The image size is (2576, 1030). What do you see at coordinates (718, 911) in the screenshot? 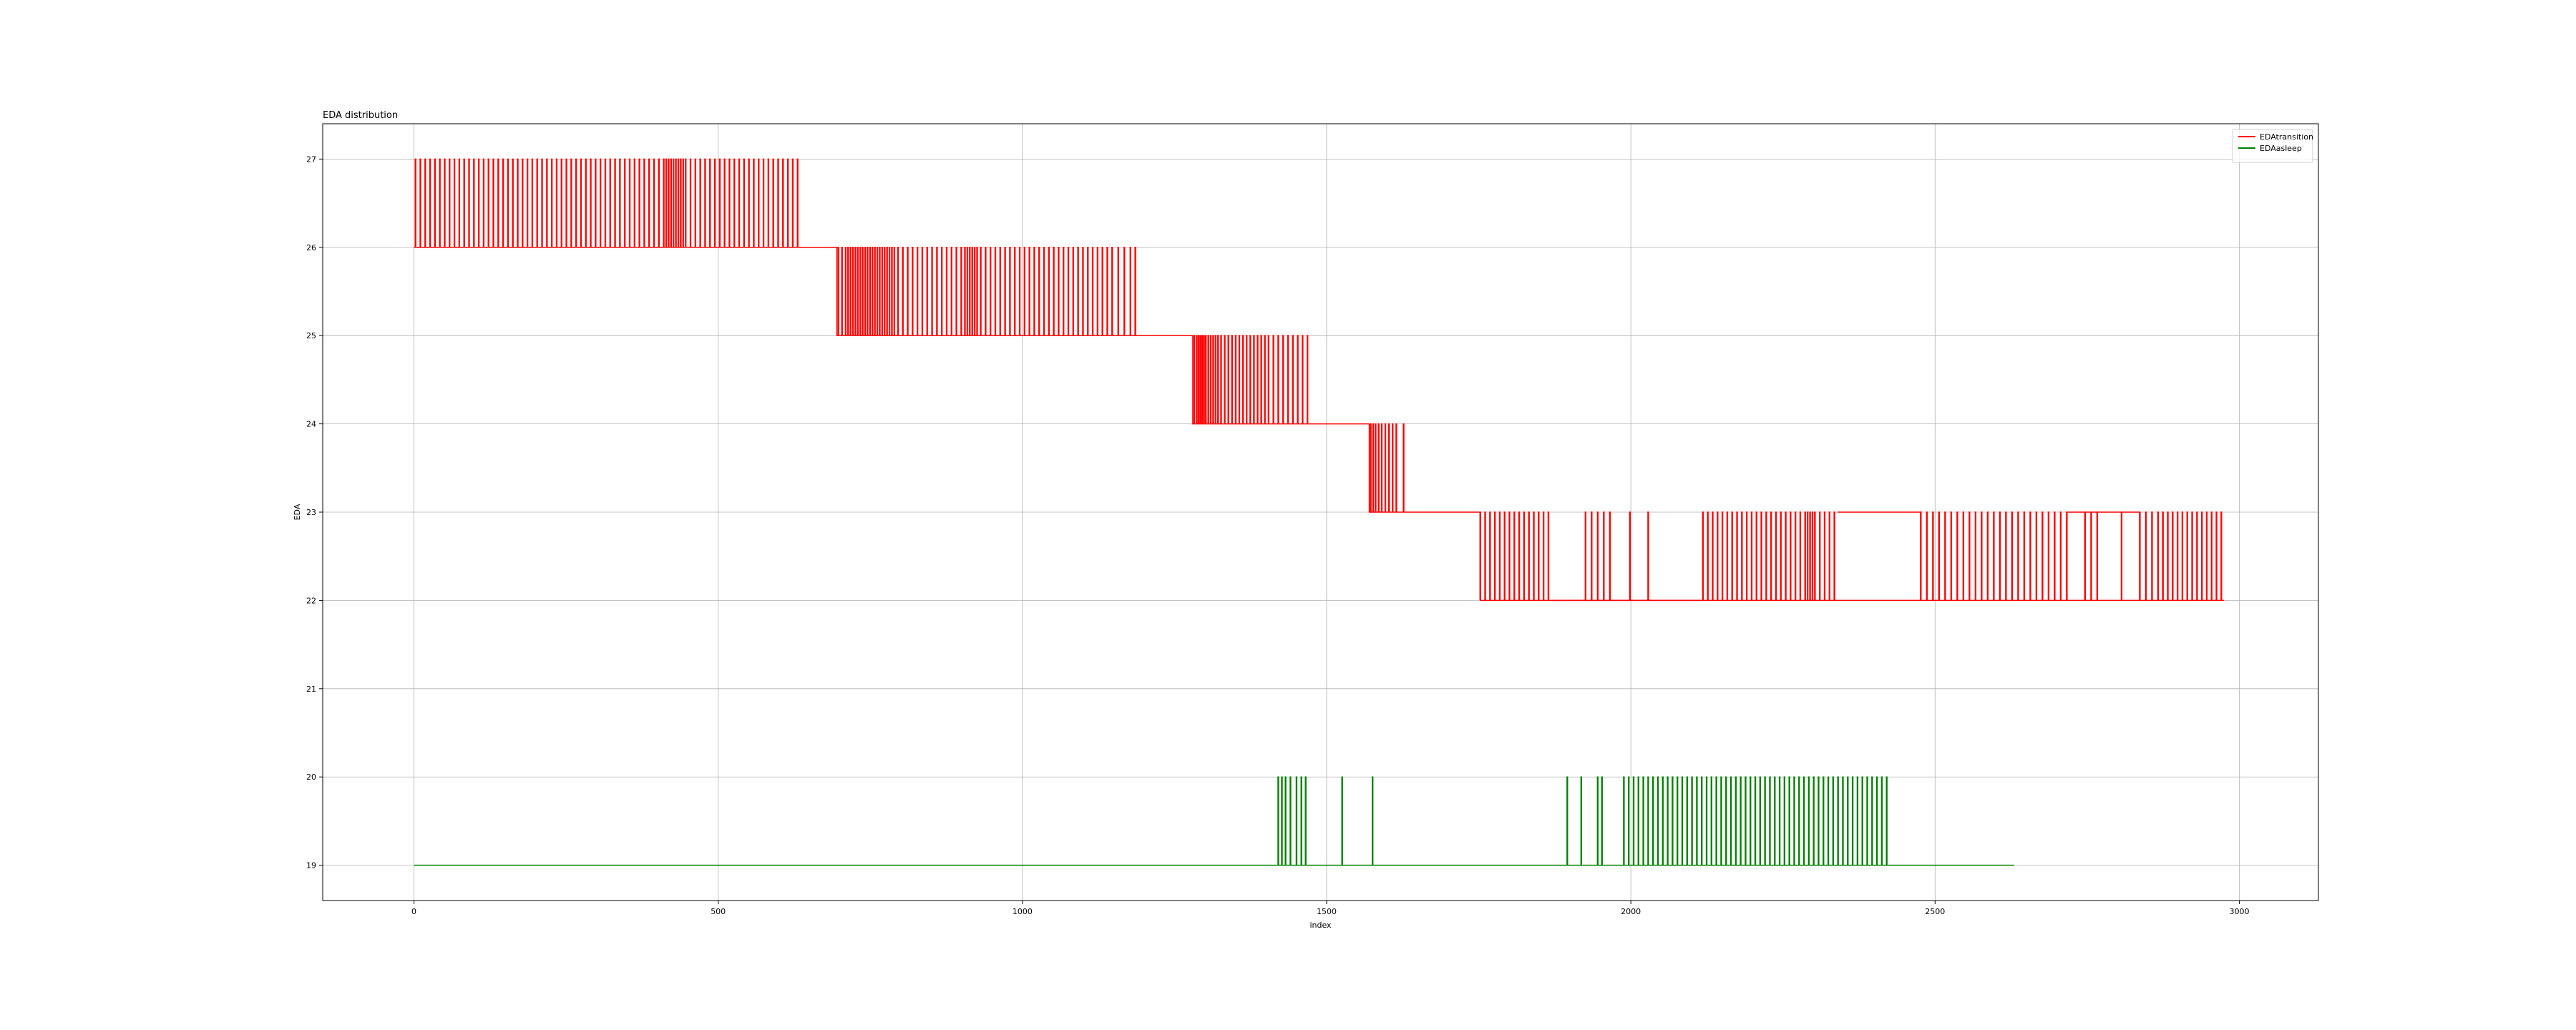
I see `x-tick-label: 500` at bounding box center [718, 911].